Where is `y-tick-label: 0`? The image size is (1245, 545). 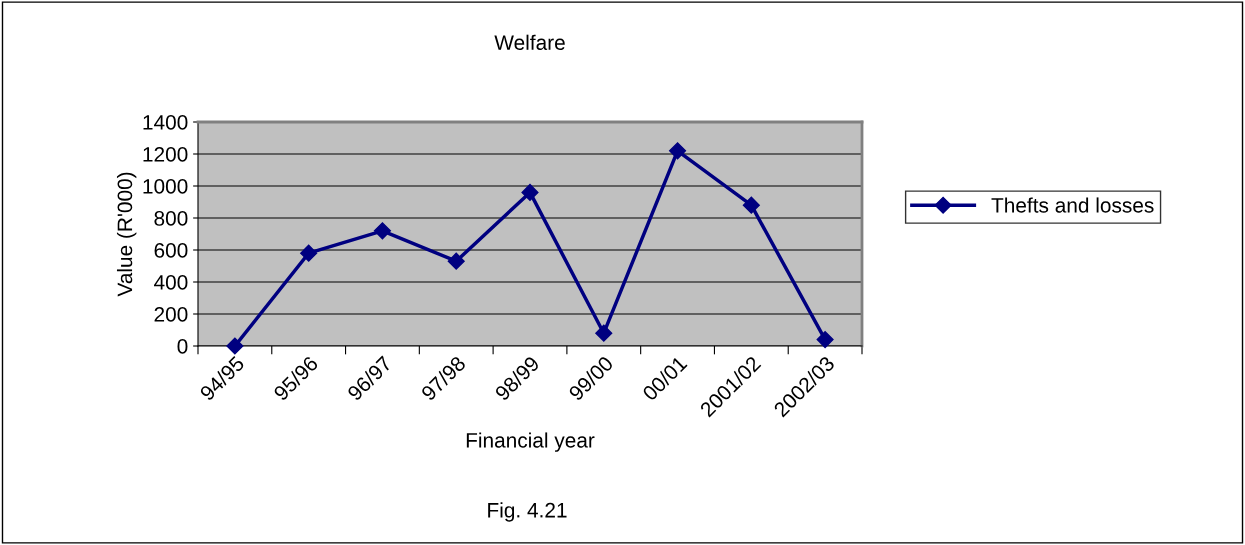 y-tick-label: 0 is located at coordinates (182, 346).